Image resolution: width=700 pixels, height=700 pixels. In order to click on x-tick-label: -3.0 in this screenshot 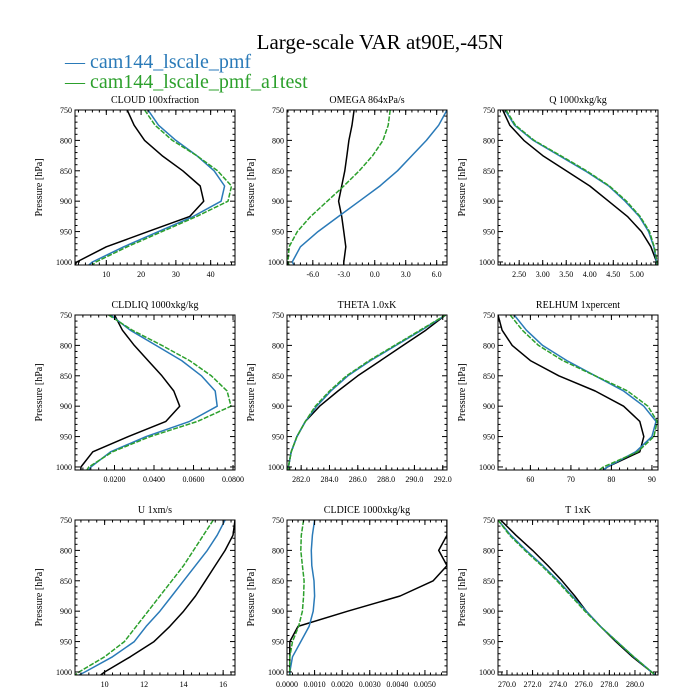, I will do `click(343, 274)`.